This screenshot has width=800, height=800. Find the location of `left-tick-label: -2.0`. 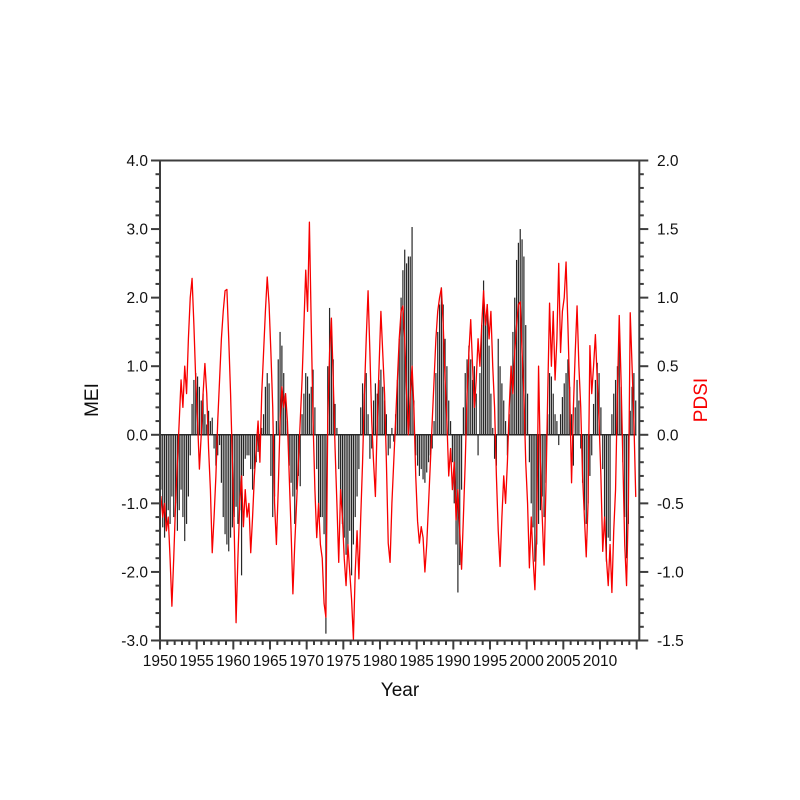

left-tick-label: -2.0 is located at coordinates (134, 572).